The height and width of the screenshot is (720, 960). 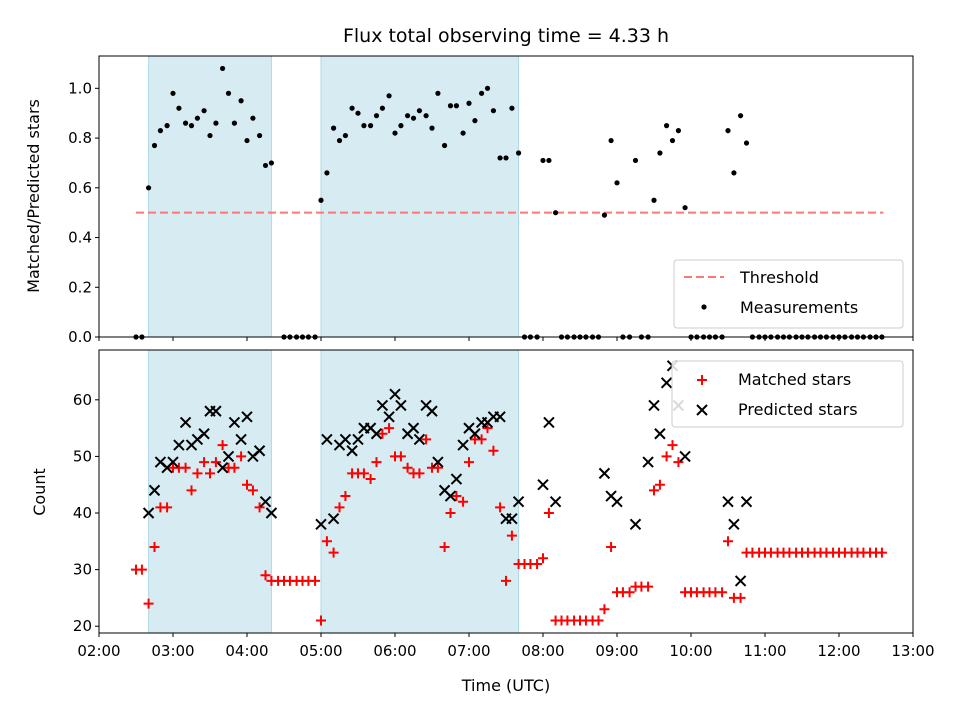 I want to click on count-legend: Matched stars Predicted stars, so click(x=787, y=394).